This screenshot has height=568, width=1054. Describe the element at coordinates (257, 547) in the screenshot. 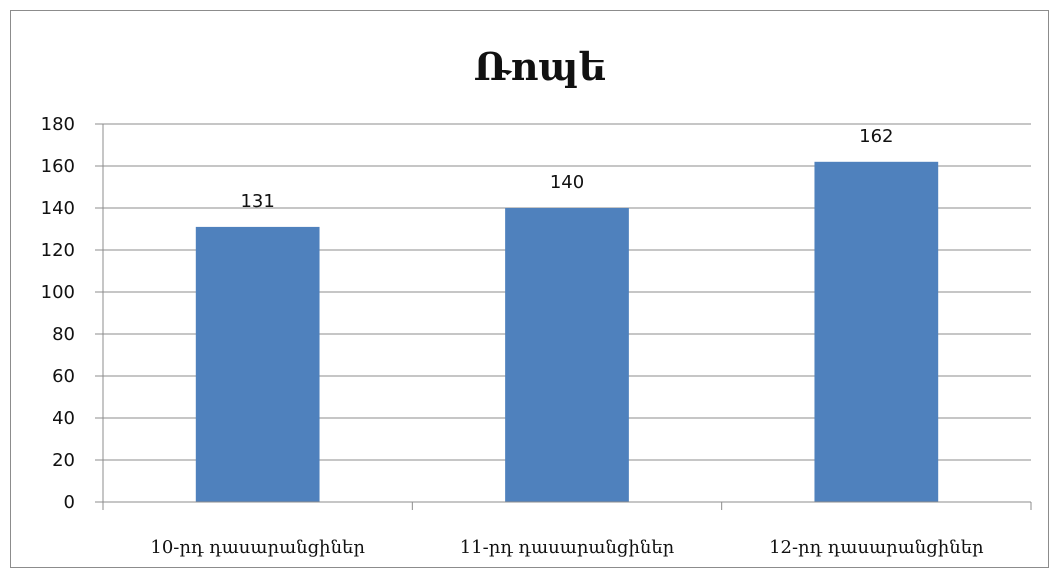

I see `x-category-label: 10-րդ դասարանցիներ` at that location.